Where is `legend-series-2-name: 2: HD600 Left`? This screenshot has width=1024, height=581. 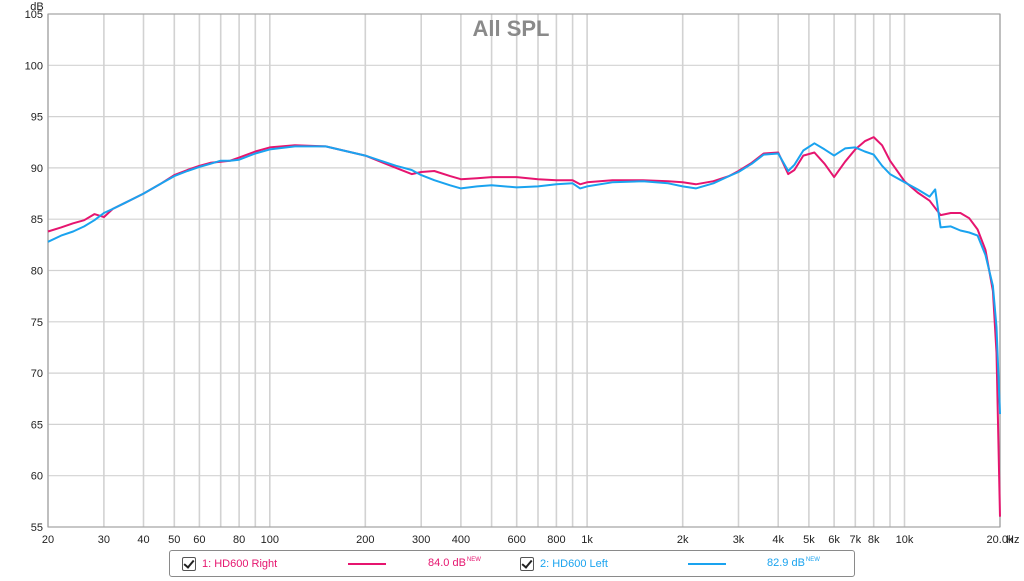
legend-series-2-name: 2: HD600 Left is located at coordinates (574, 563).